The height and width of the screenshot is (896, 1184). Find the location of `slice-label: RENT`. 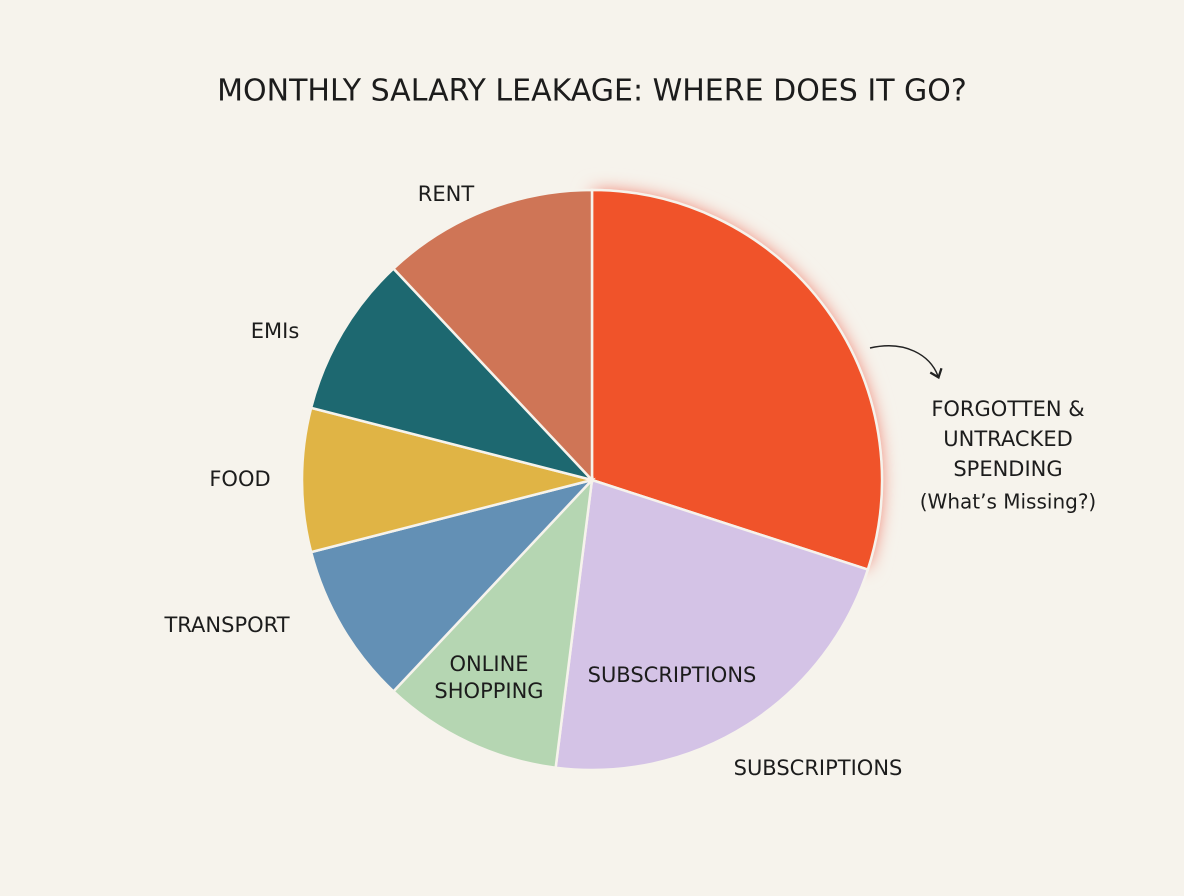

slice-label: RENT is located at coordinates (446, 194).